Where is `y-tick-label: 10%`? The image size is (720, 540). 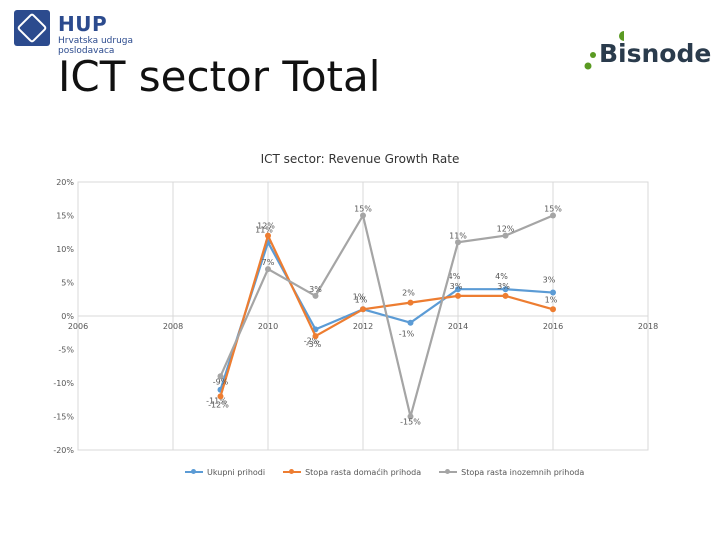 y-tick-label: 10% is located at coordinates (65, 249).